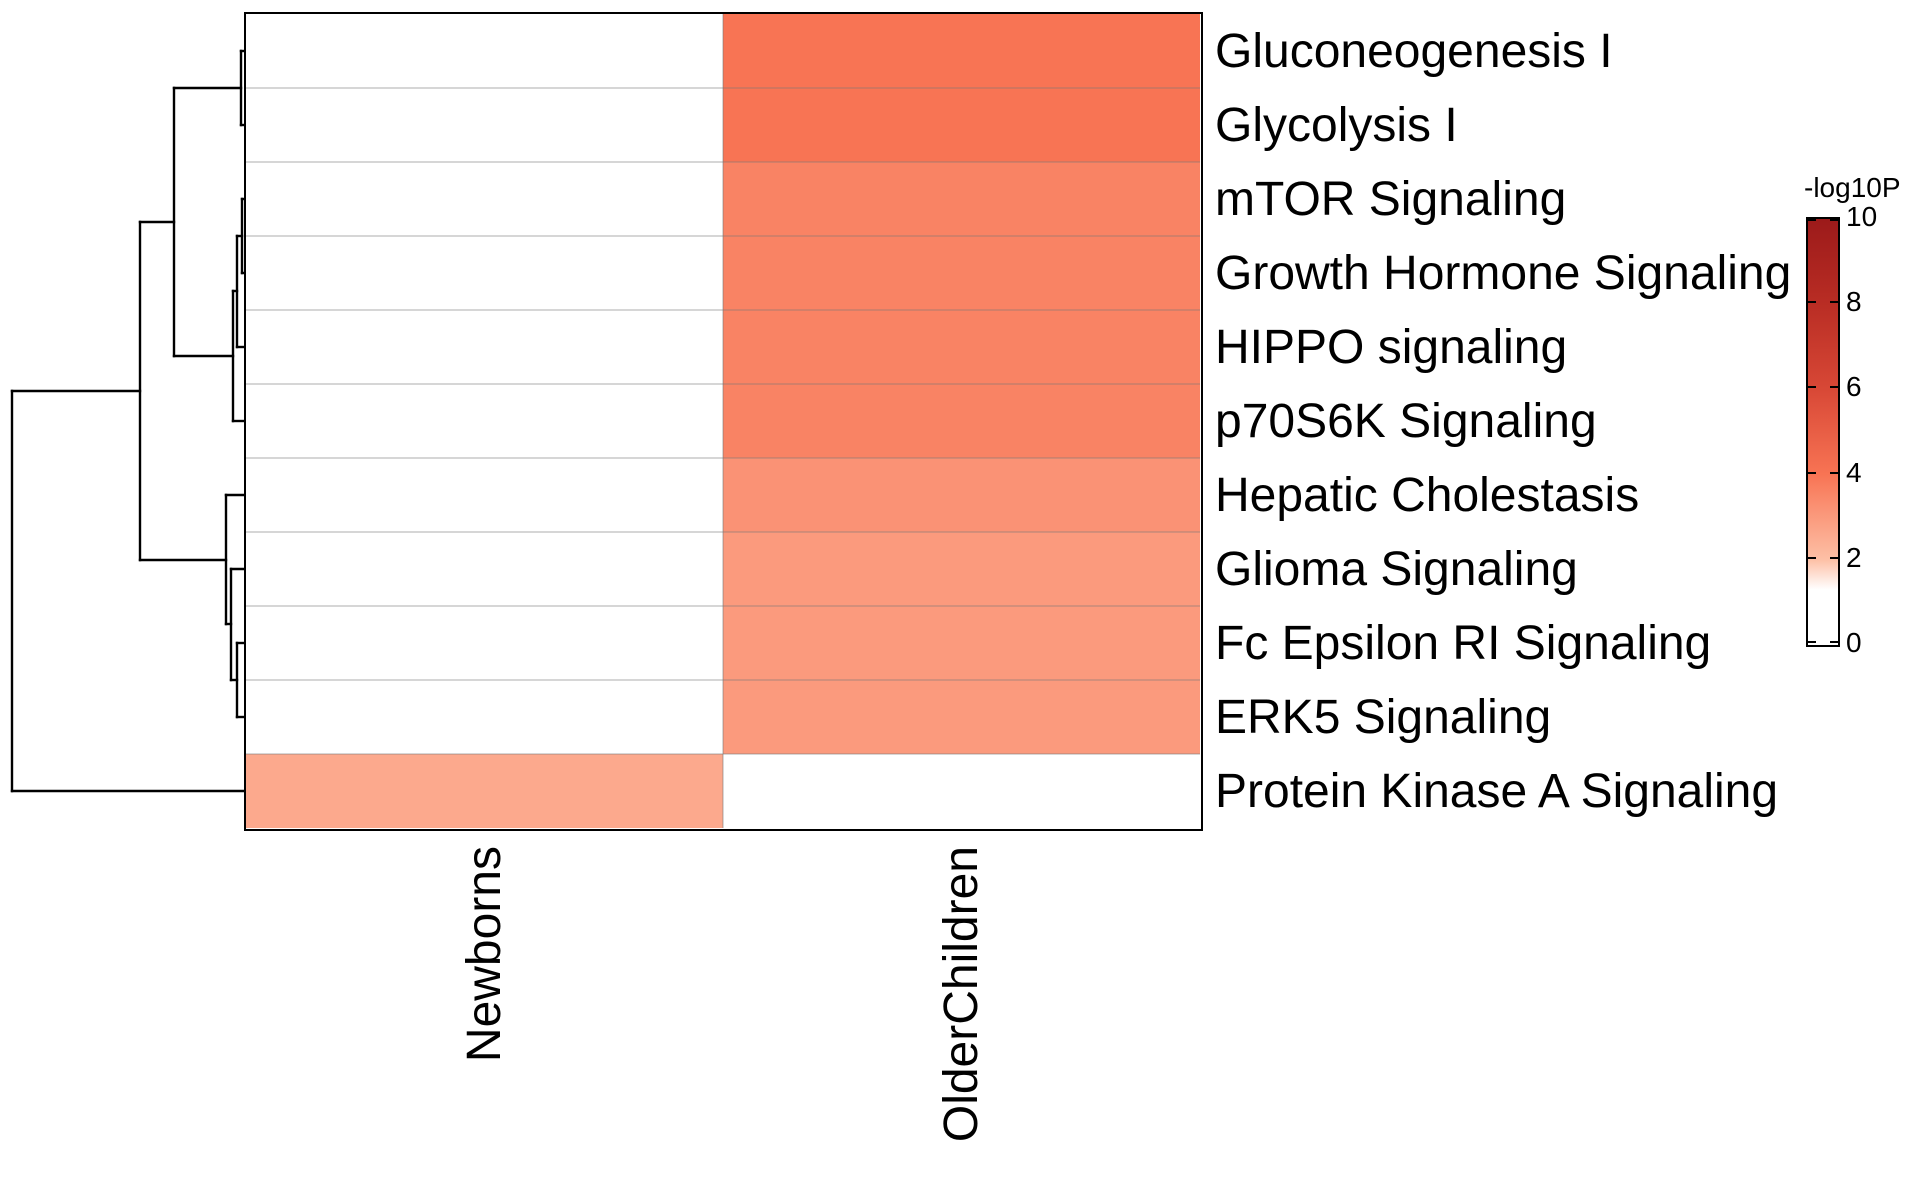  What do you see at coordinates (1414, 51) in the screenshot?
I see `row-label: Gluconeogenesis I` at bounding box center [1414, 51].